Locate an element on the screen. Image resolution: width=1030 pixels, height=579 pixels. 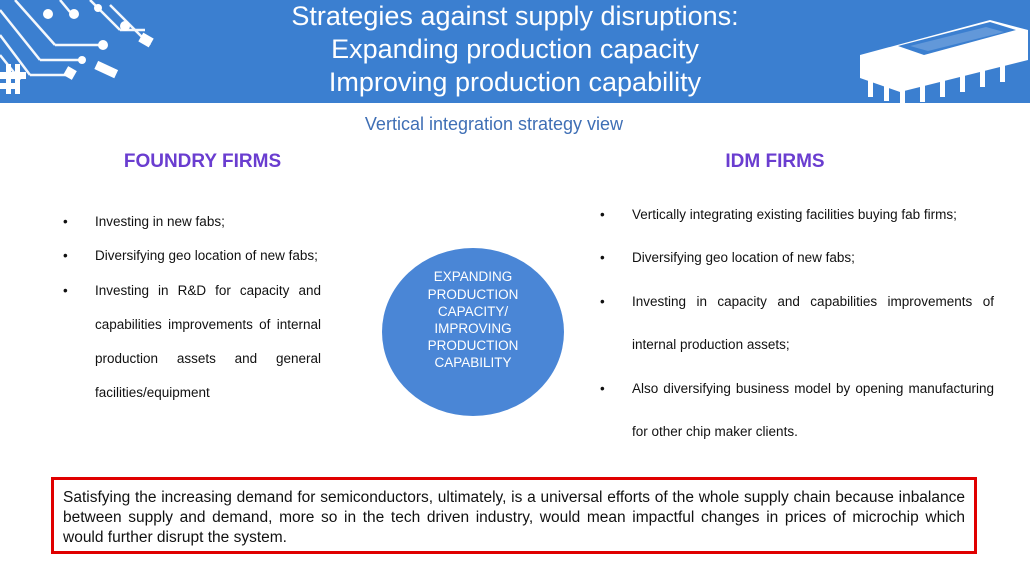
circle-line: CAPABILITY is located at coordinates (473, 363).